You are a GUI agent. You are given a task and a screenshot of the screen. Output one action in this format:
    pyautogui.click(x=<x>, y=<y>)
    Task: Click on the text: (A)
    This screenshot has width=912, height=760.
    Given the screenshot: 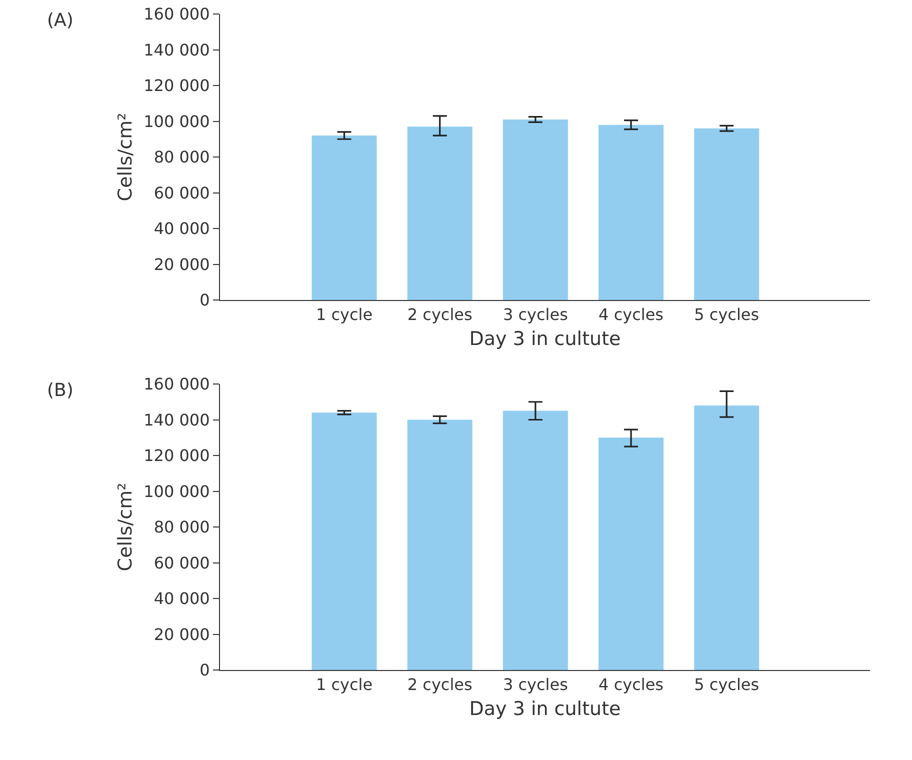 What is the action you would take?
    pyautogui.click(x=60, y=20)
    